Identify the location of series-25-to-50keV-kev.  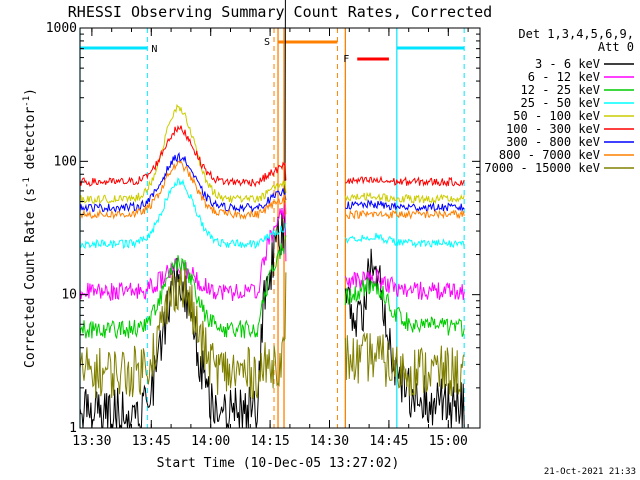
(272, 213).